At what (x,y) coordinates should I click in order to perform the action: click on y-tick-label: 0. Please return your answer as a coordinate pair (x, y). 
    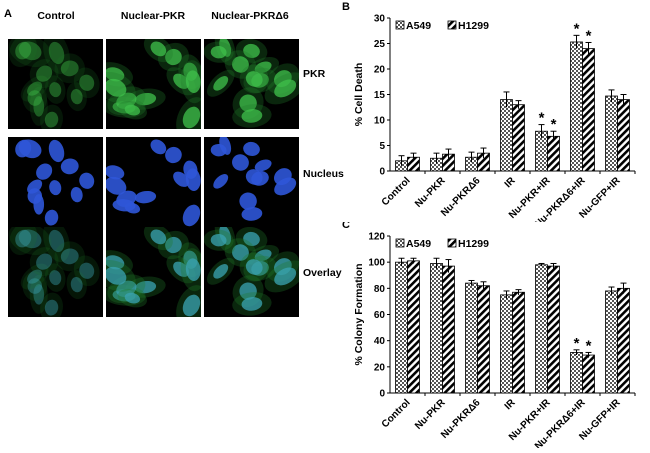
    Looking at the image, I should click on (382, 394).